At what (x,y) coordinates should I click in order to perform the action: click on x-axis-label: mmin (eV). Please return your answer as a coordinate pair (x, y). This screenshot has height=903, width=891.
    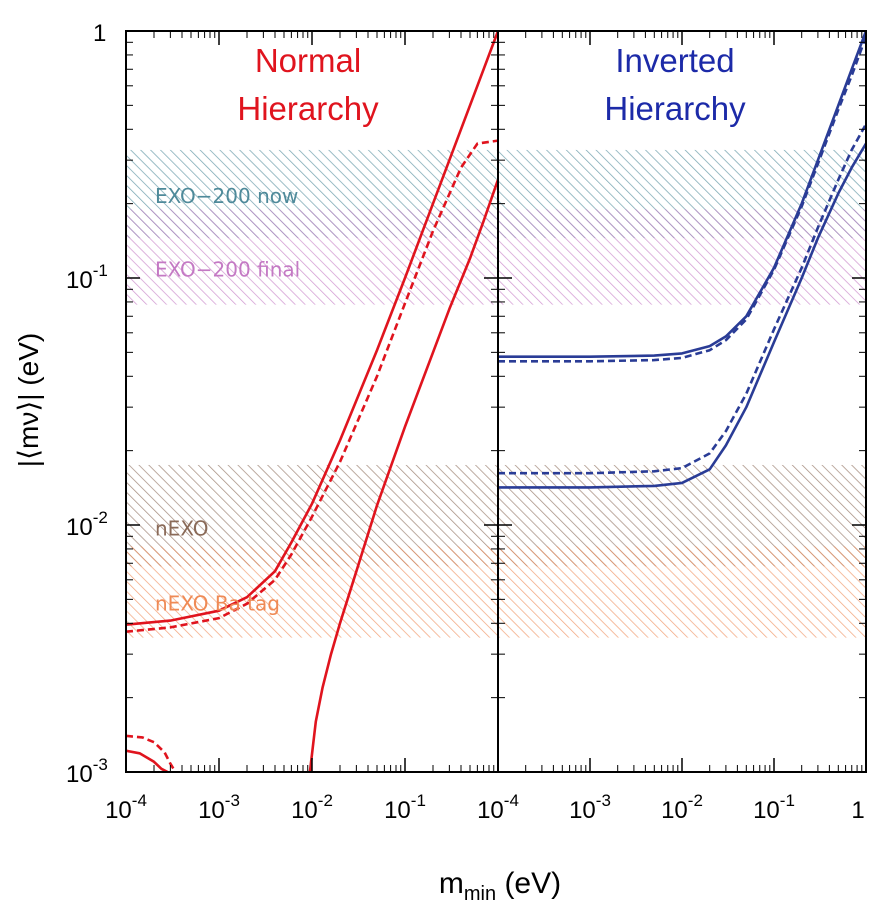
    Looking at the image, I should click on (500, 885).